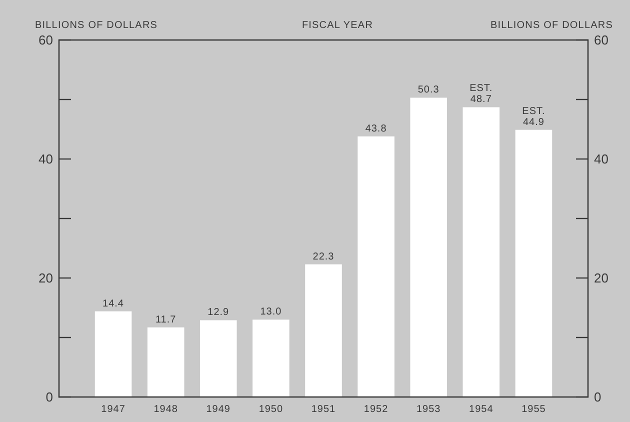 The height and width of the screenshot is (422, 630). What do you see at coordinates (165, 320) in the screenshot?
I see `data-label: 11.7` at bounding box center [165, 320].